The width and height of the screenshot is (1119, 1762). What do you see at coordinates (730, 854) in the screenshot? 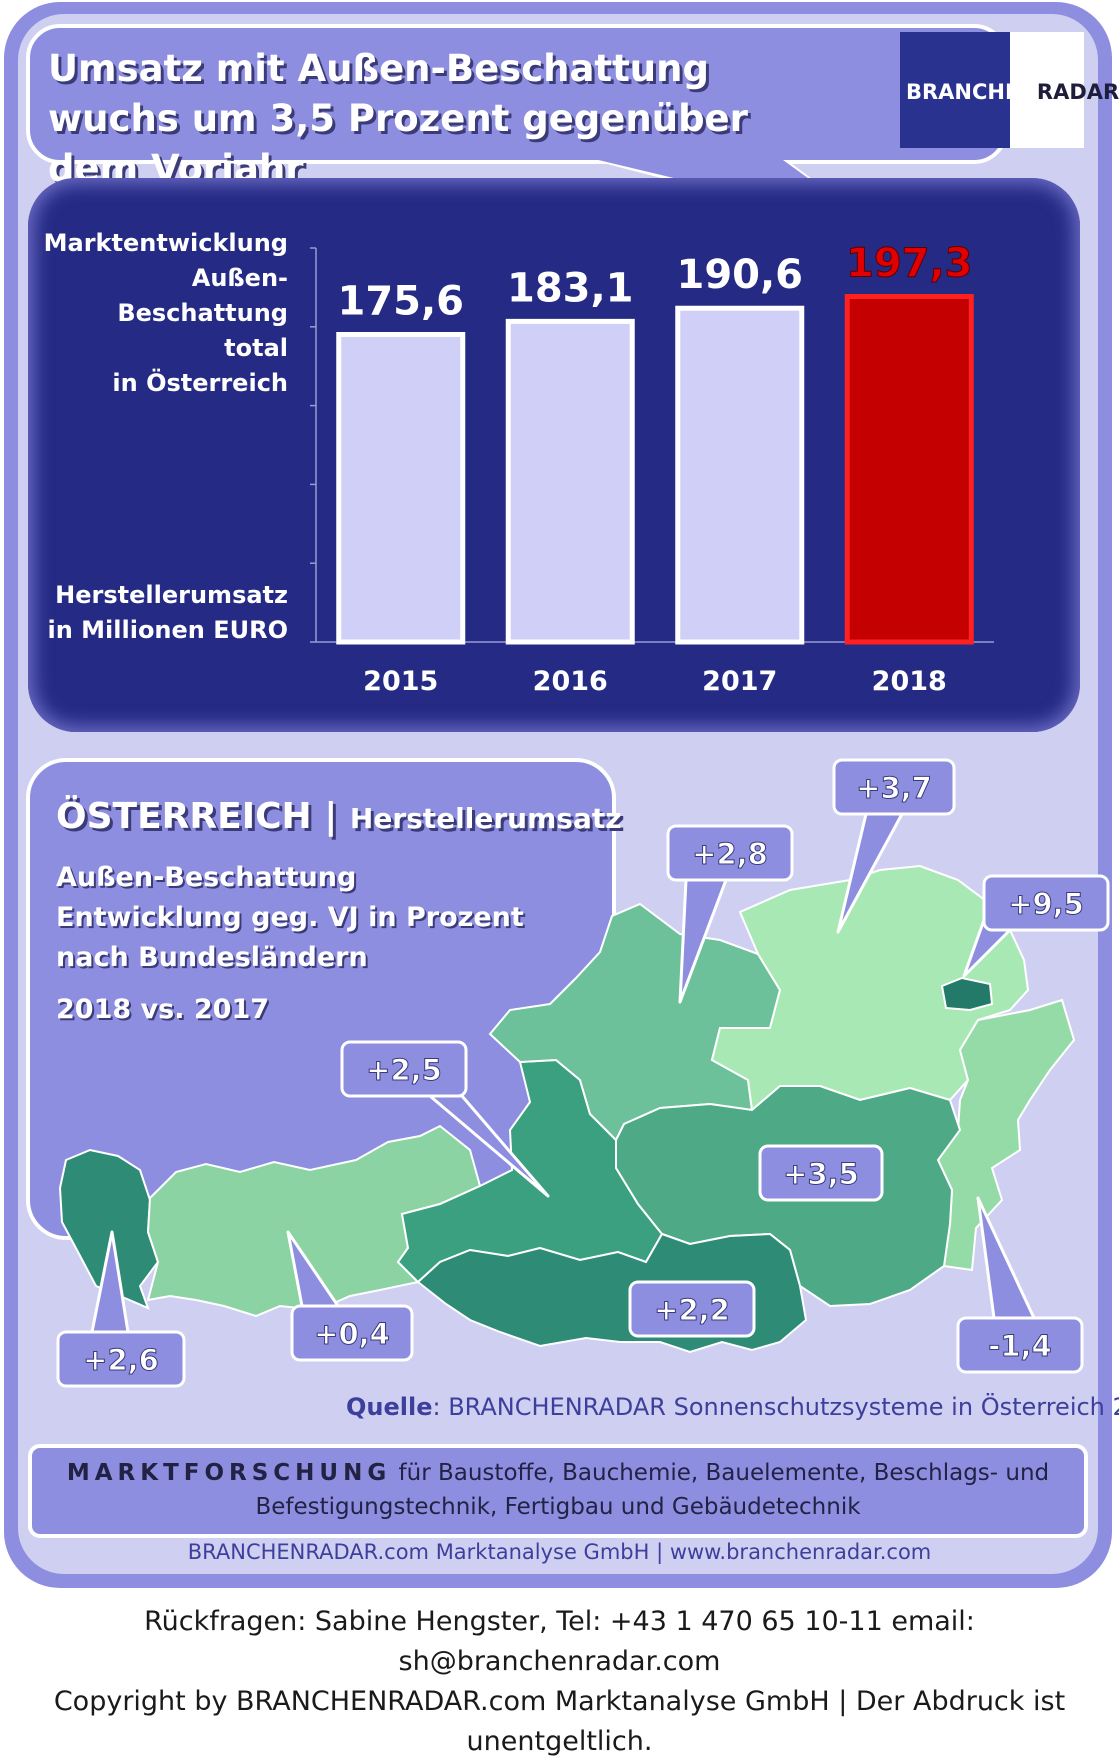
I see `callout-label: +2,8` at bounding box center [730, 854].